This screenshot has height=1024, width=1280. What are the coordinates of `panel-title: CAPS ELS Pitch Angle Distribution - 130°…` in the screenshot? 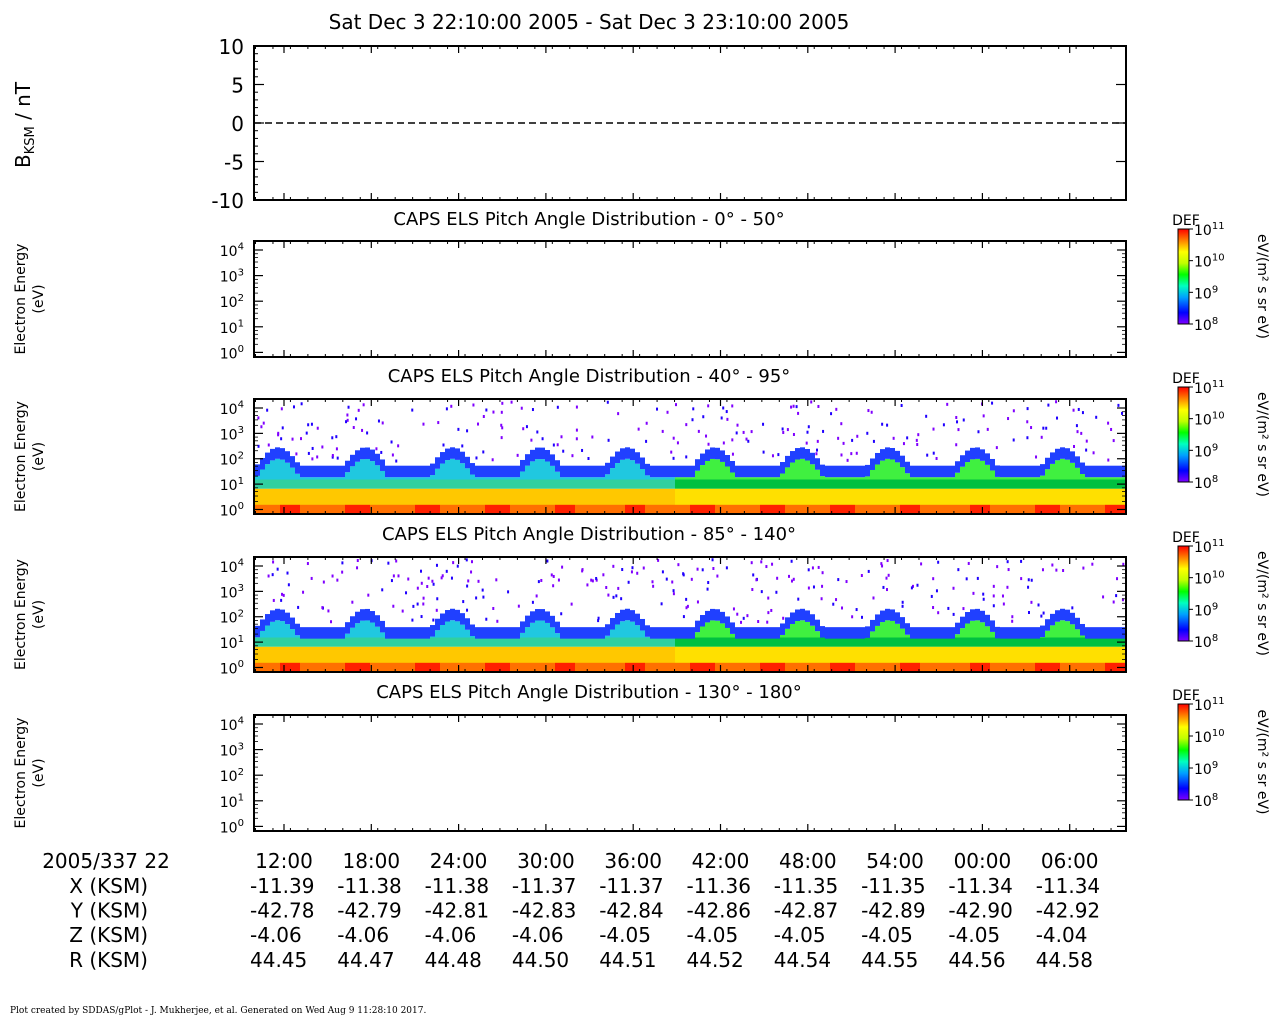 It's located at (589, 692).